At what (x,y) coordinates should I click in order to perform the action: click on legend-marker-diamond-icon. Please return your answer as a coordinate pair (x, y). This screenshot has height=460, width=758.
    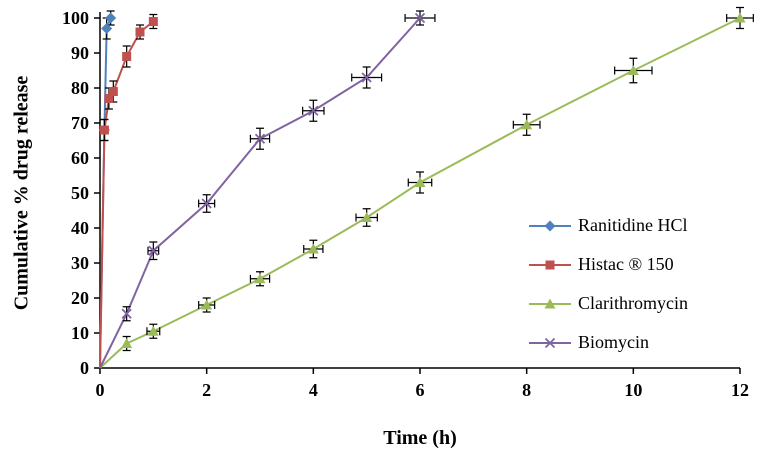
    Looking at the image, I should click on (550, 225).